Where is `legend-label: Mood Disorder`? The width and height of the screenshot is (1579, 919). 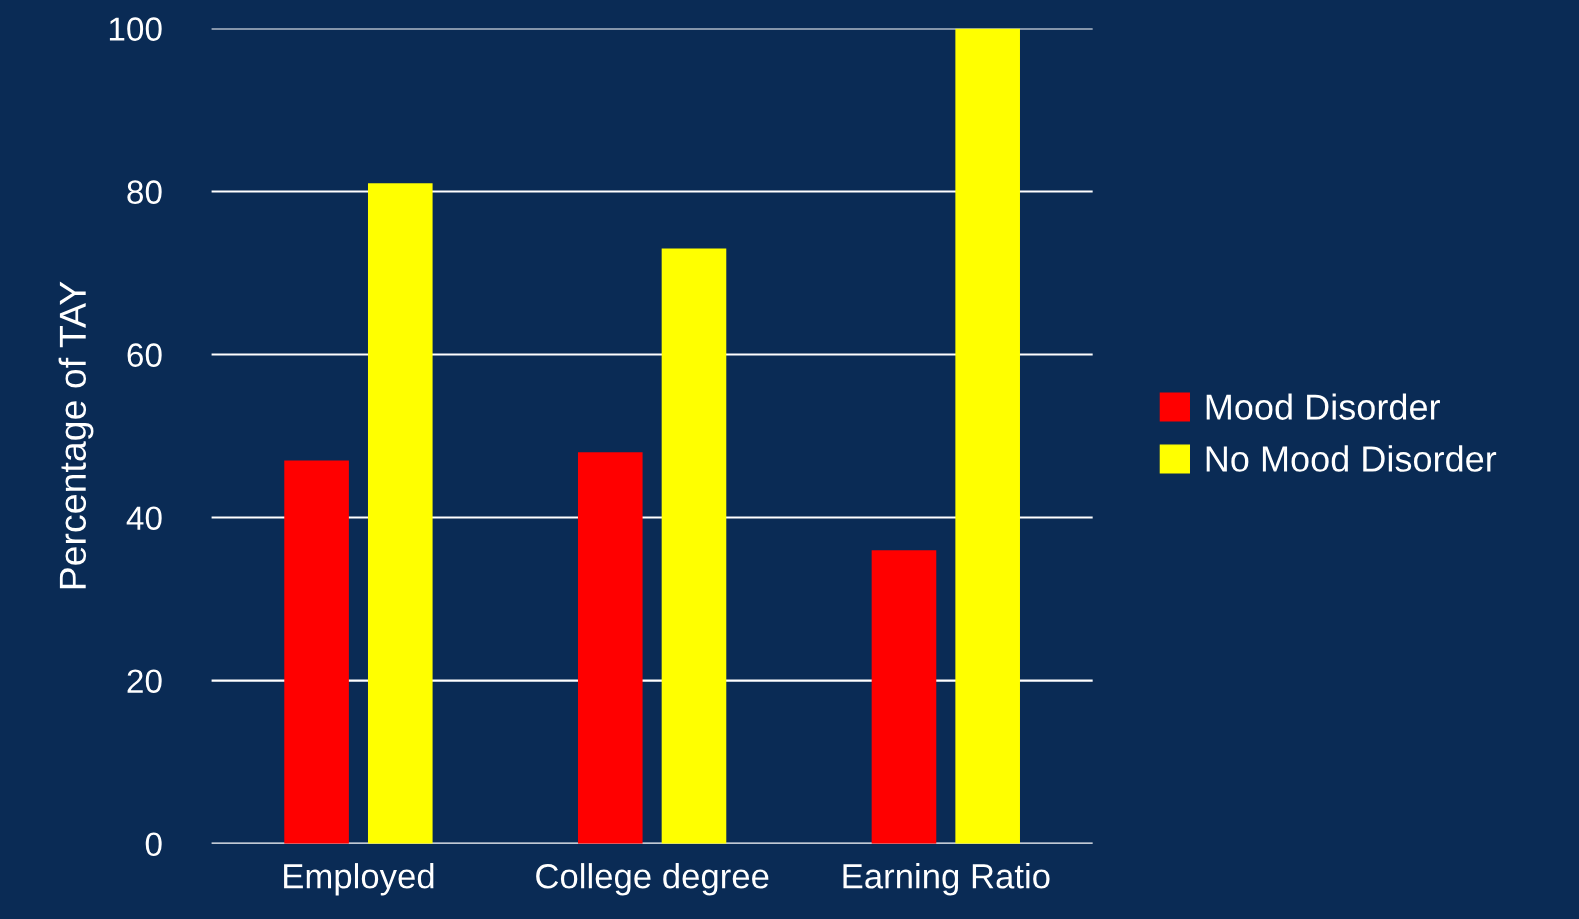
legend-label: Mood Disorder is located at coordinates (1323, 406).